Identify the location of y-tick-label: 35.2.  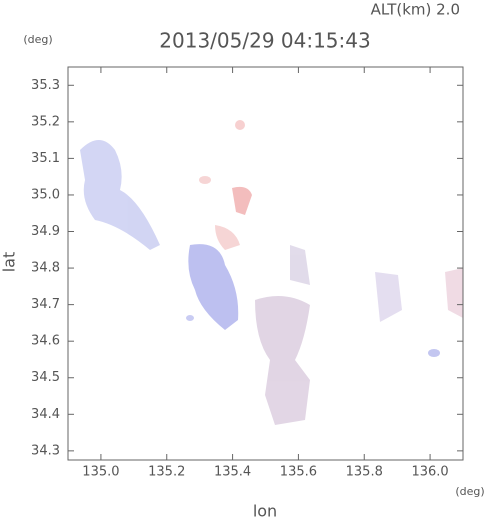
(45, 121).